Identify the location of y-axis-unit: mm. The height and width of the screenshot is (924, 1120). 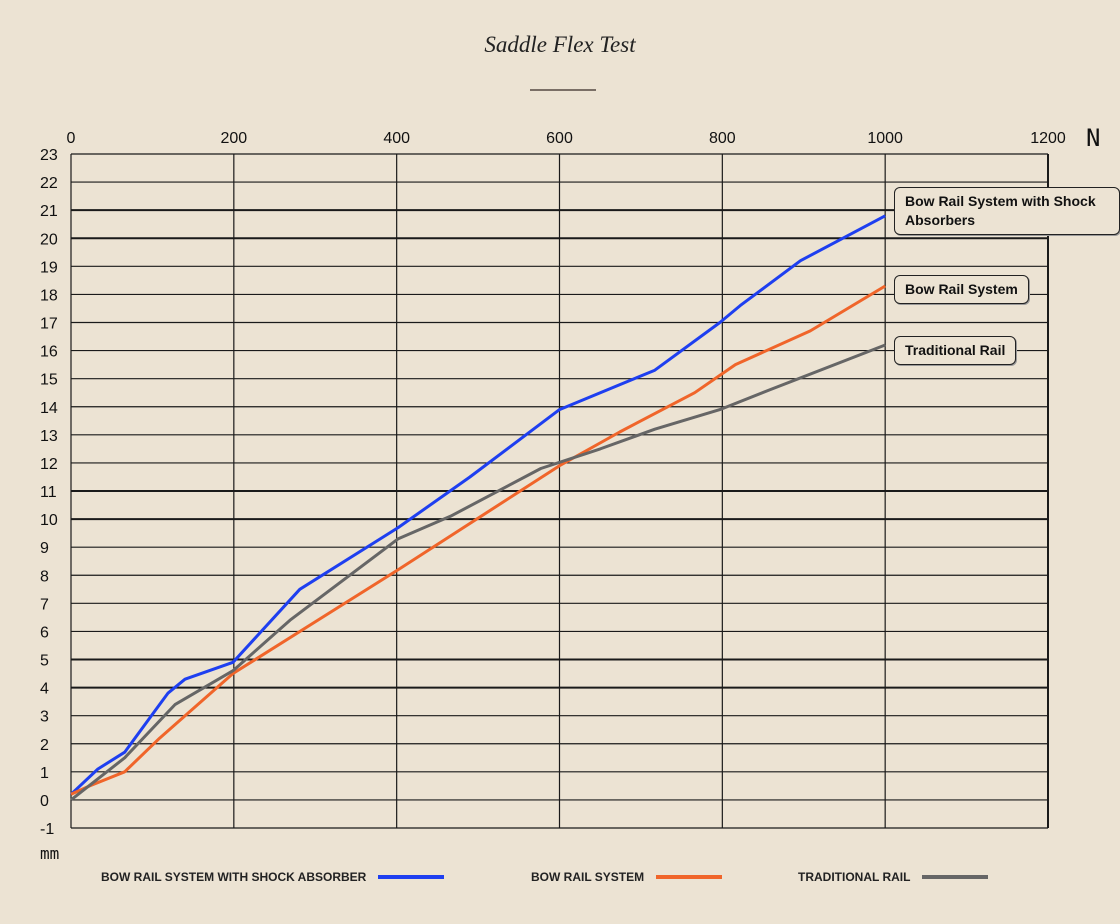
(49, 853).